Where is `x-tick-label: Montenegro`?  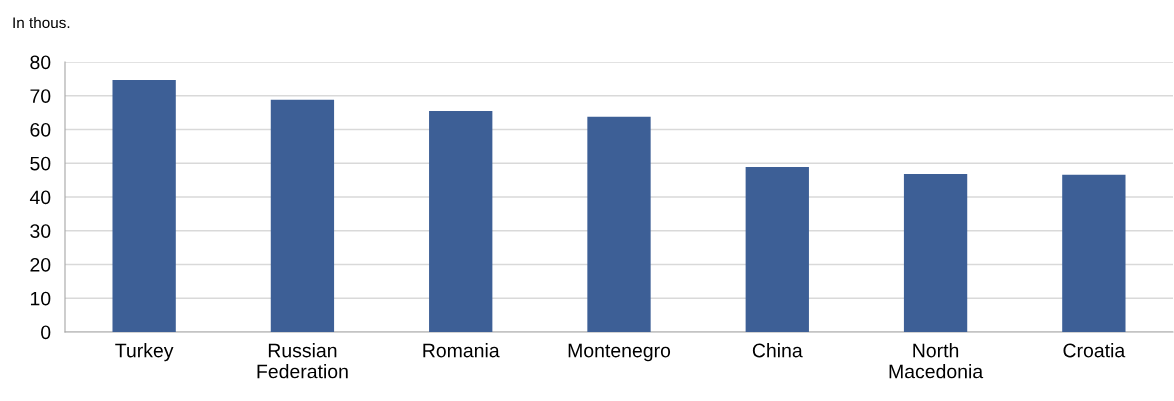
x-tick-label: Montenegro is located at coordinates (619, 352).